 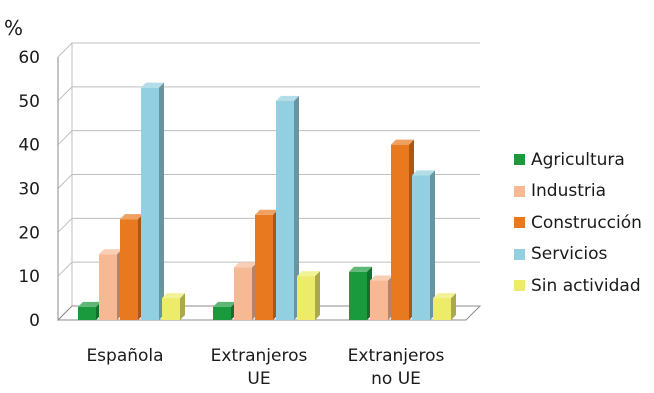 What do you see at coordinates (29, 277) in the screenshot?
I see `y-tick-label: 10` at bounding box center [29, 277].